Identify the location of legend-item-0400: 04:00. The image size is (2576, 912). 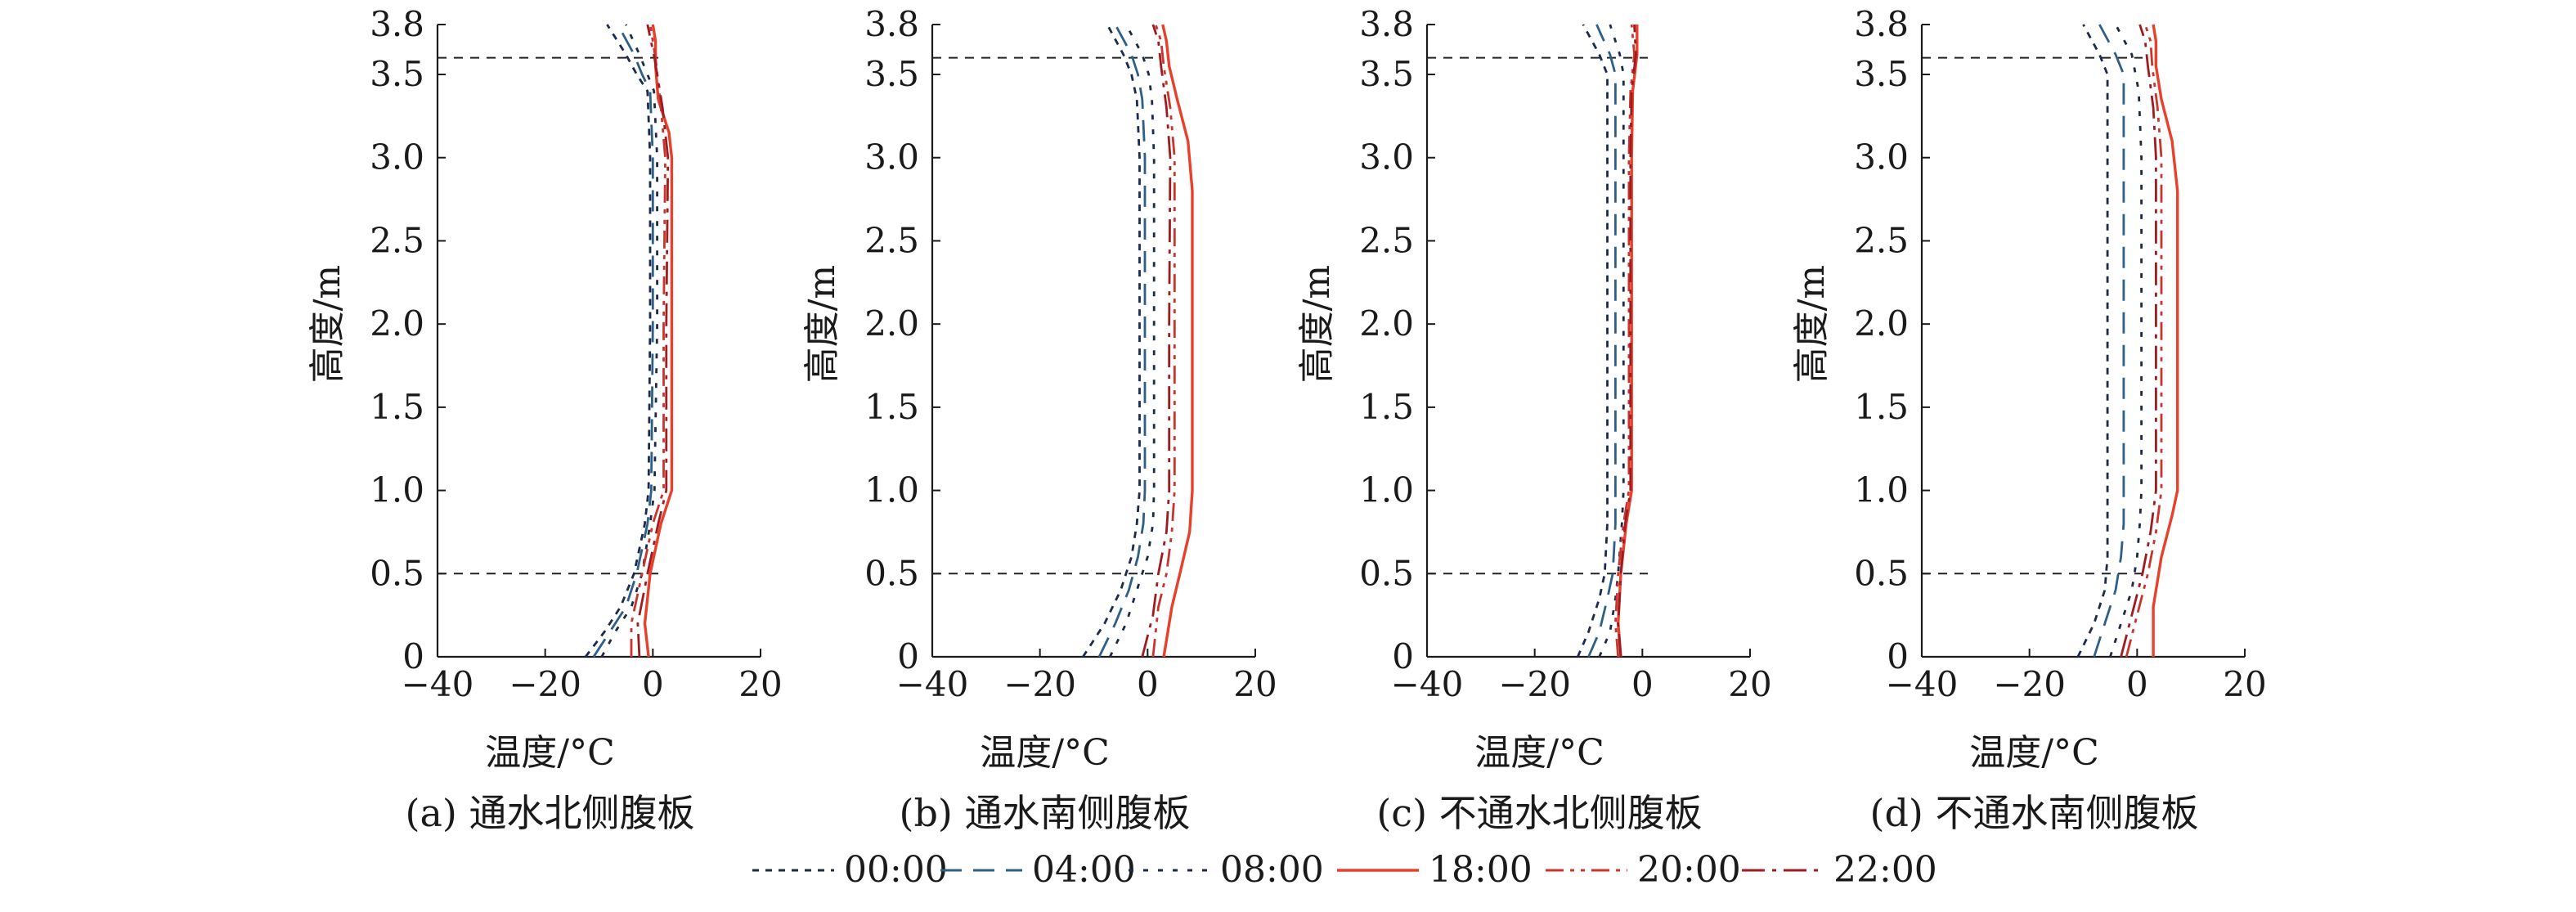
(1038, 870).